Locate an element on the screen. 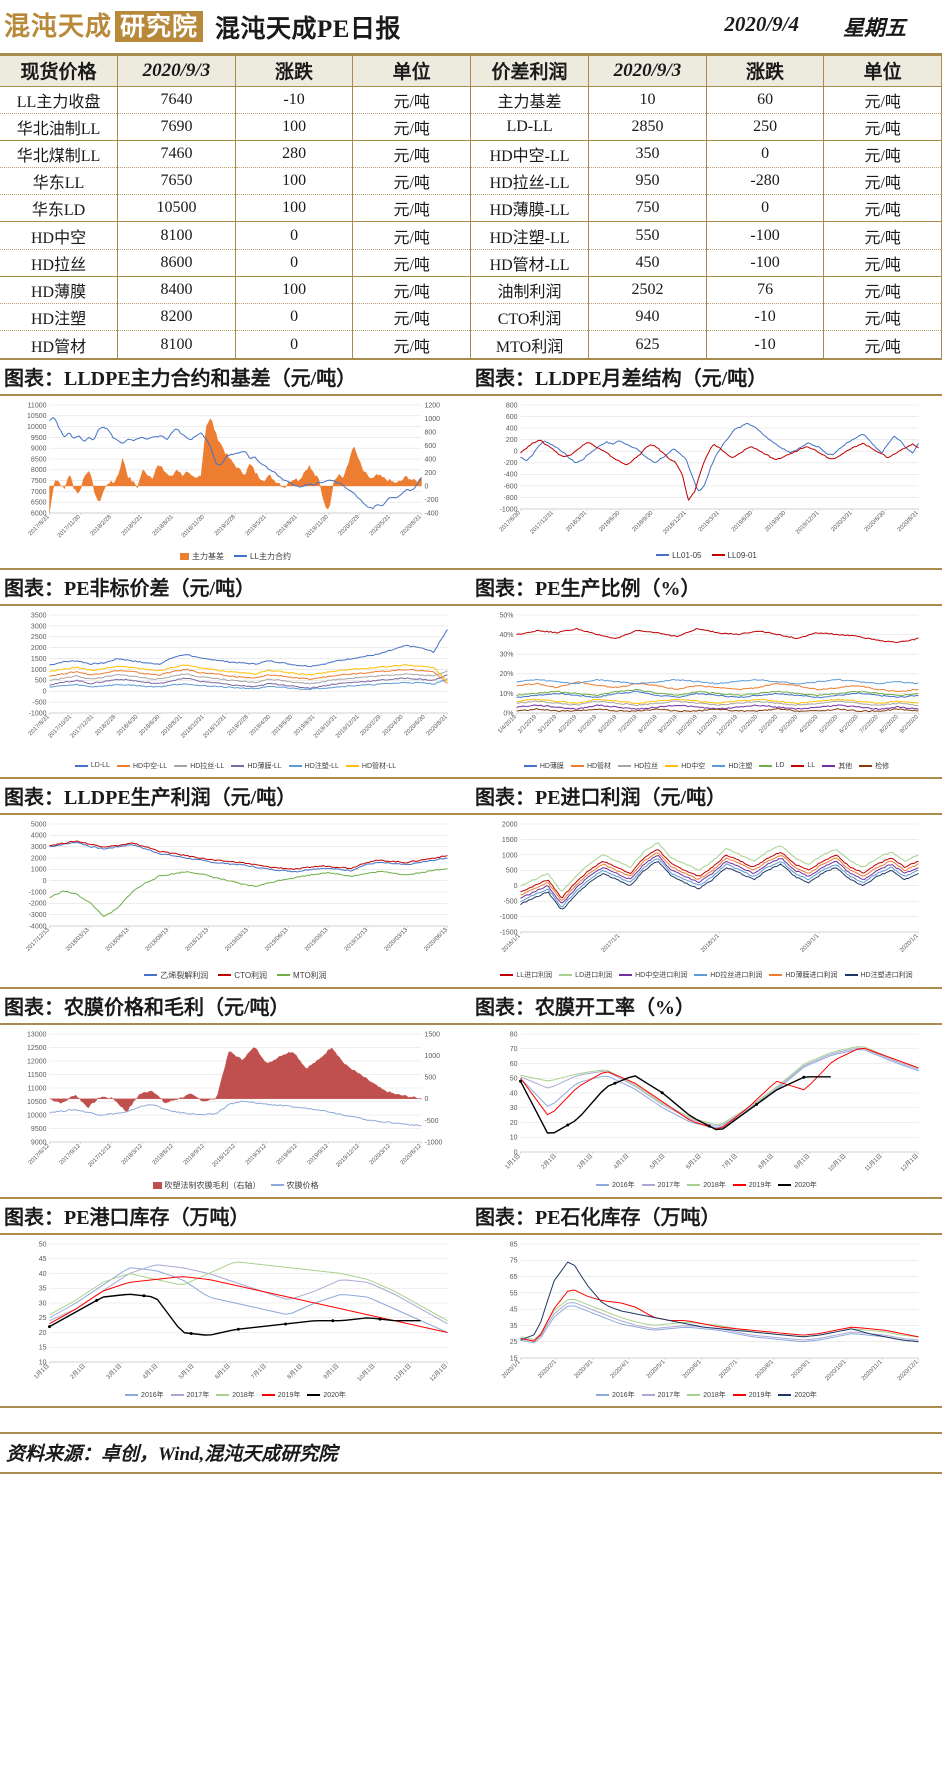 Image resolution: width=942 pixels, height=1778 pixels. table-row: 主力基差 10 60 元/吨 is located at coordinates (706, 100).